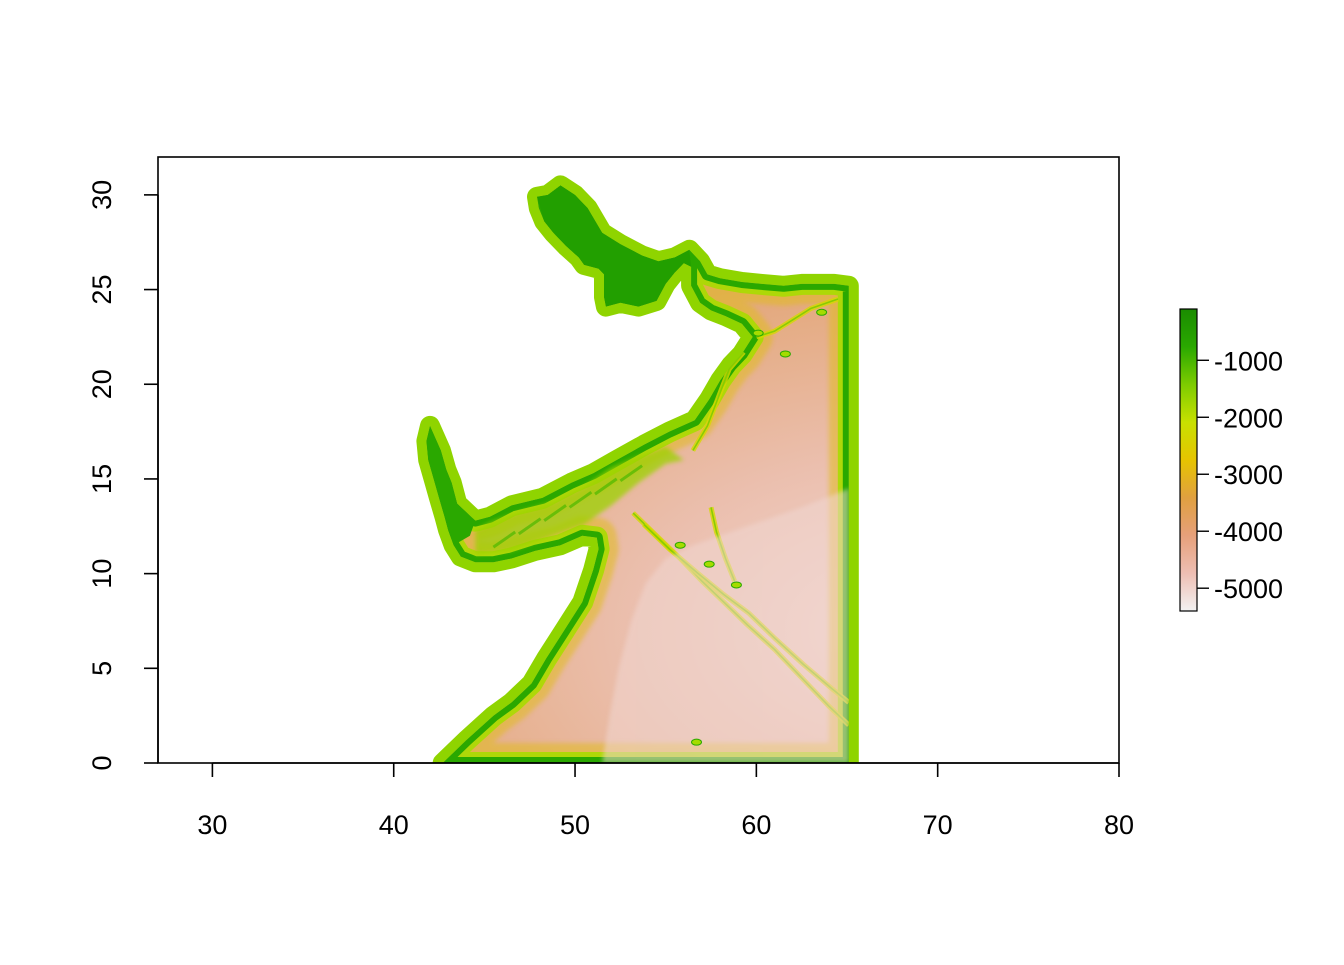 Image resolution: width=1344 pixels, height=965 pixels. What do you see at coordinates (1248, 532) in the screenshot?
I see `legend-tick-label: -4000` at bounding box center [1248, 532].